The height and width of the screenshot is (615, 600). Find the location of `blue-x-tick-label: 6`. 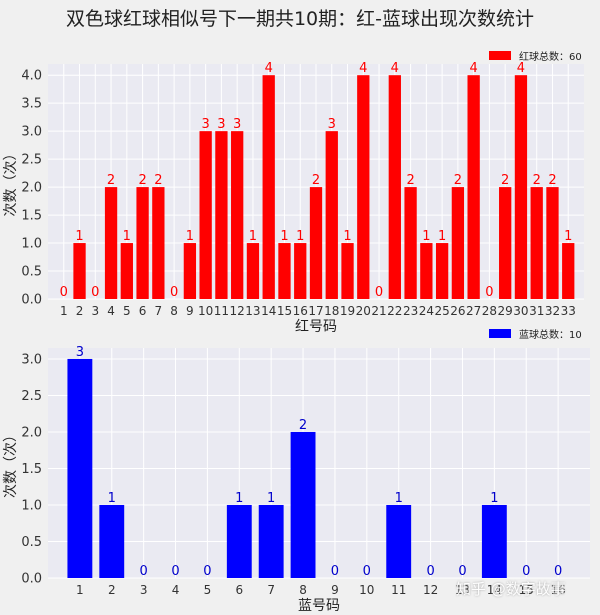

blue-x-tick-label: 6 is located at coordinates (239, 590).